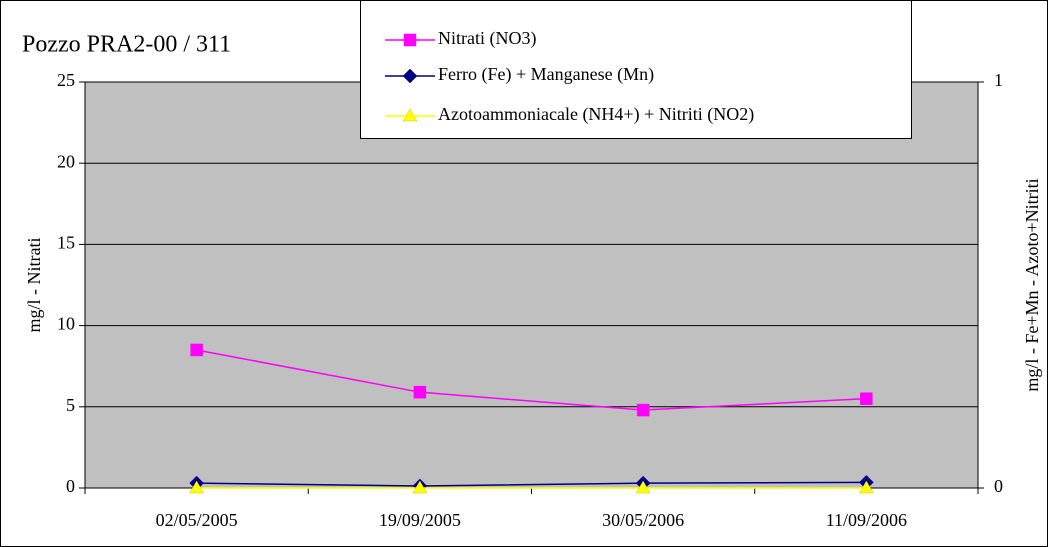 The width and height of the screenshot is (1048, 547). What do you see at coordinates (643, 520) in the screenshot?
I see `x-tick-label: 30/05/2006` at bounding box center [643, 520].